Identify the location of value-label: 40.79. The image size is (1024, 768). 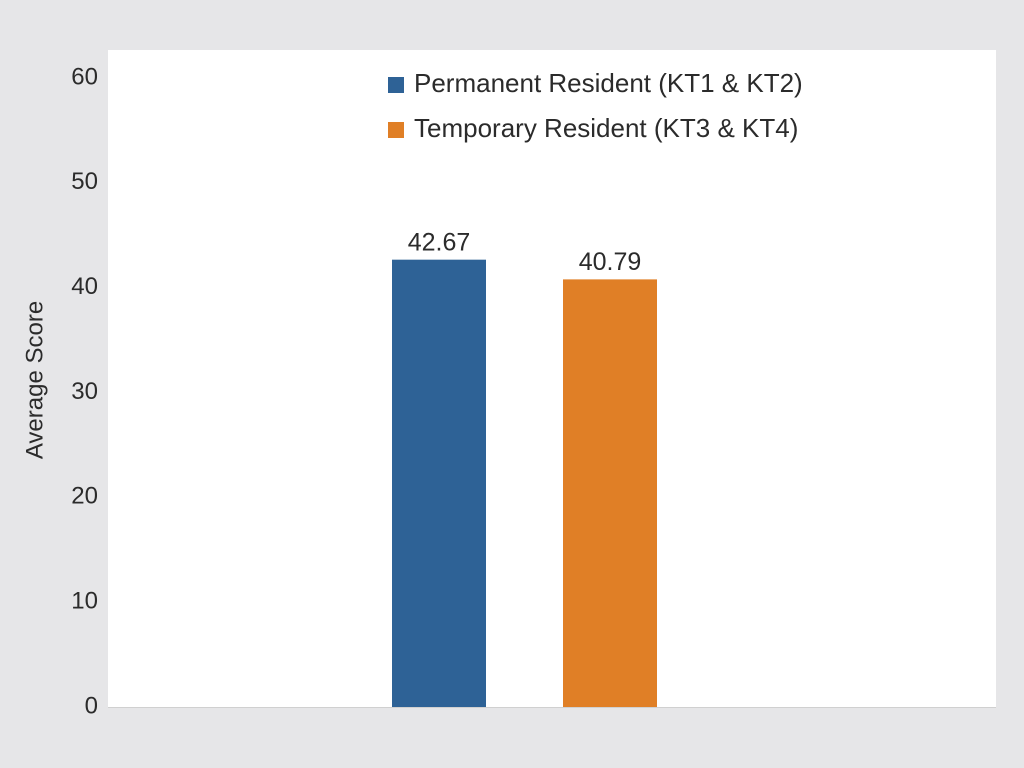
(610, 262).